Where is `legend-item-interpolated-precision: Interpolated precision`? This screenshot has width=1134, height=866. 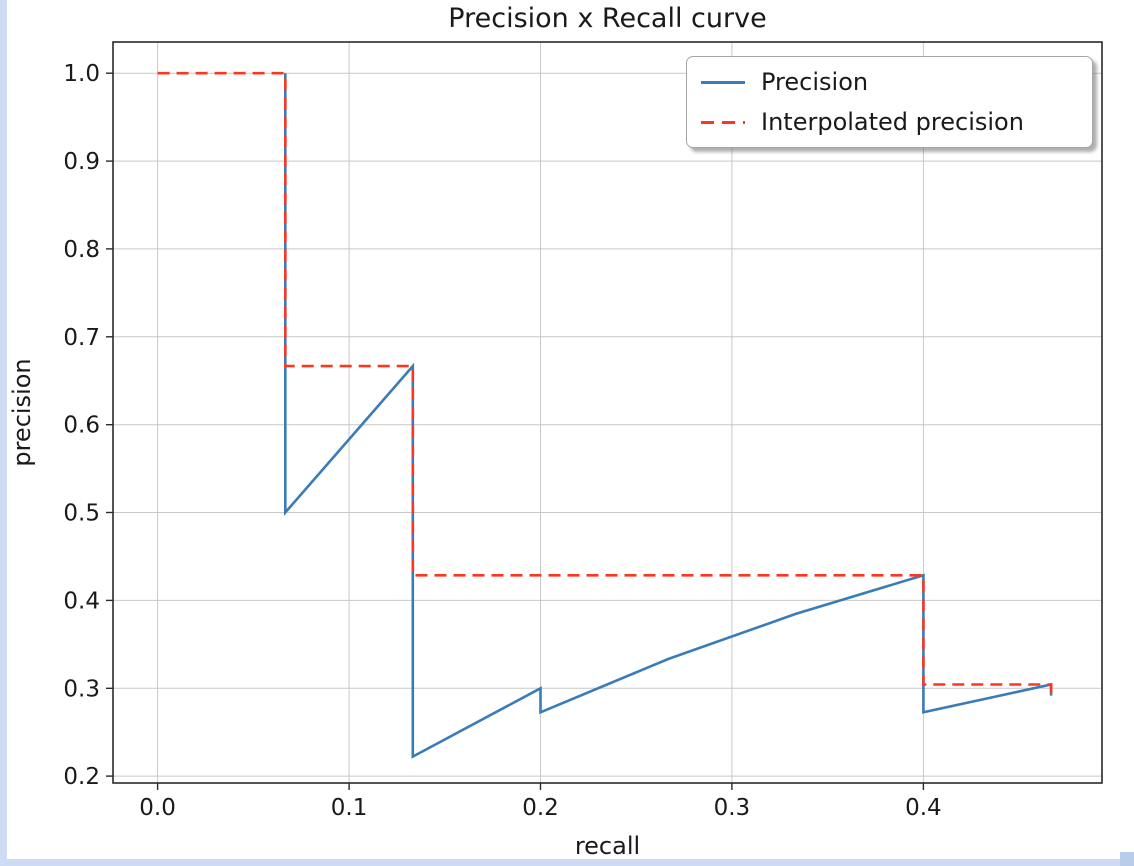
legend-item-interpolated-precision: Interpolated precision is located at coordinates (889, 122).